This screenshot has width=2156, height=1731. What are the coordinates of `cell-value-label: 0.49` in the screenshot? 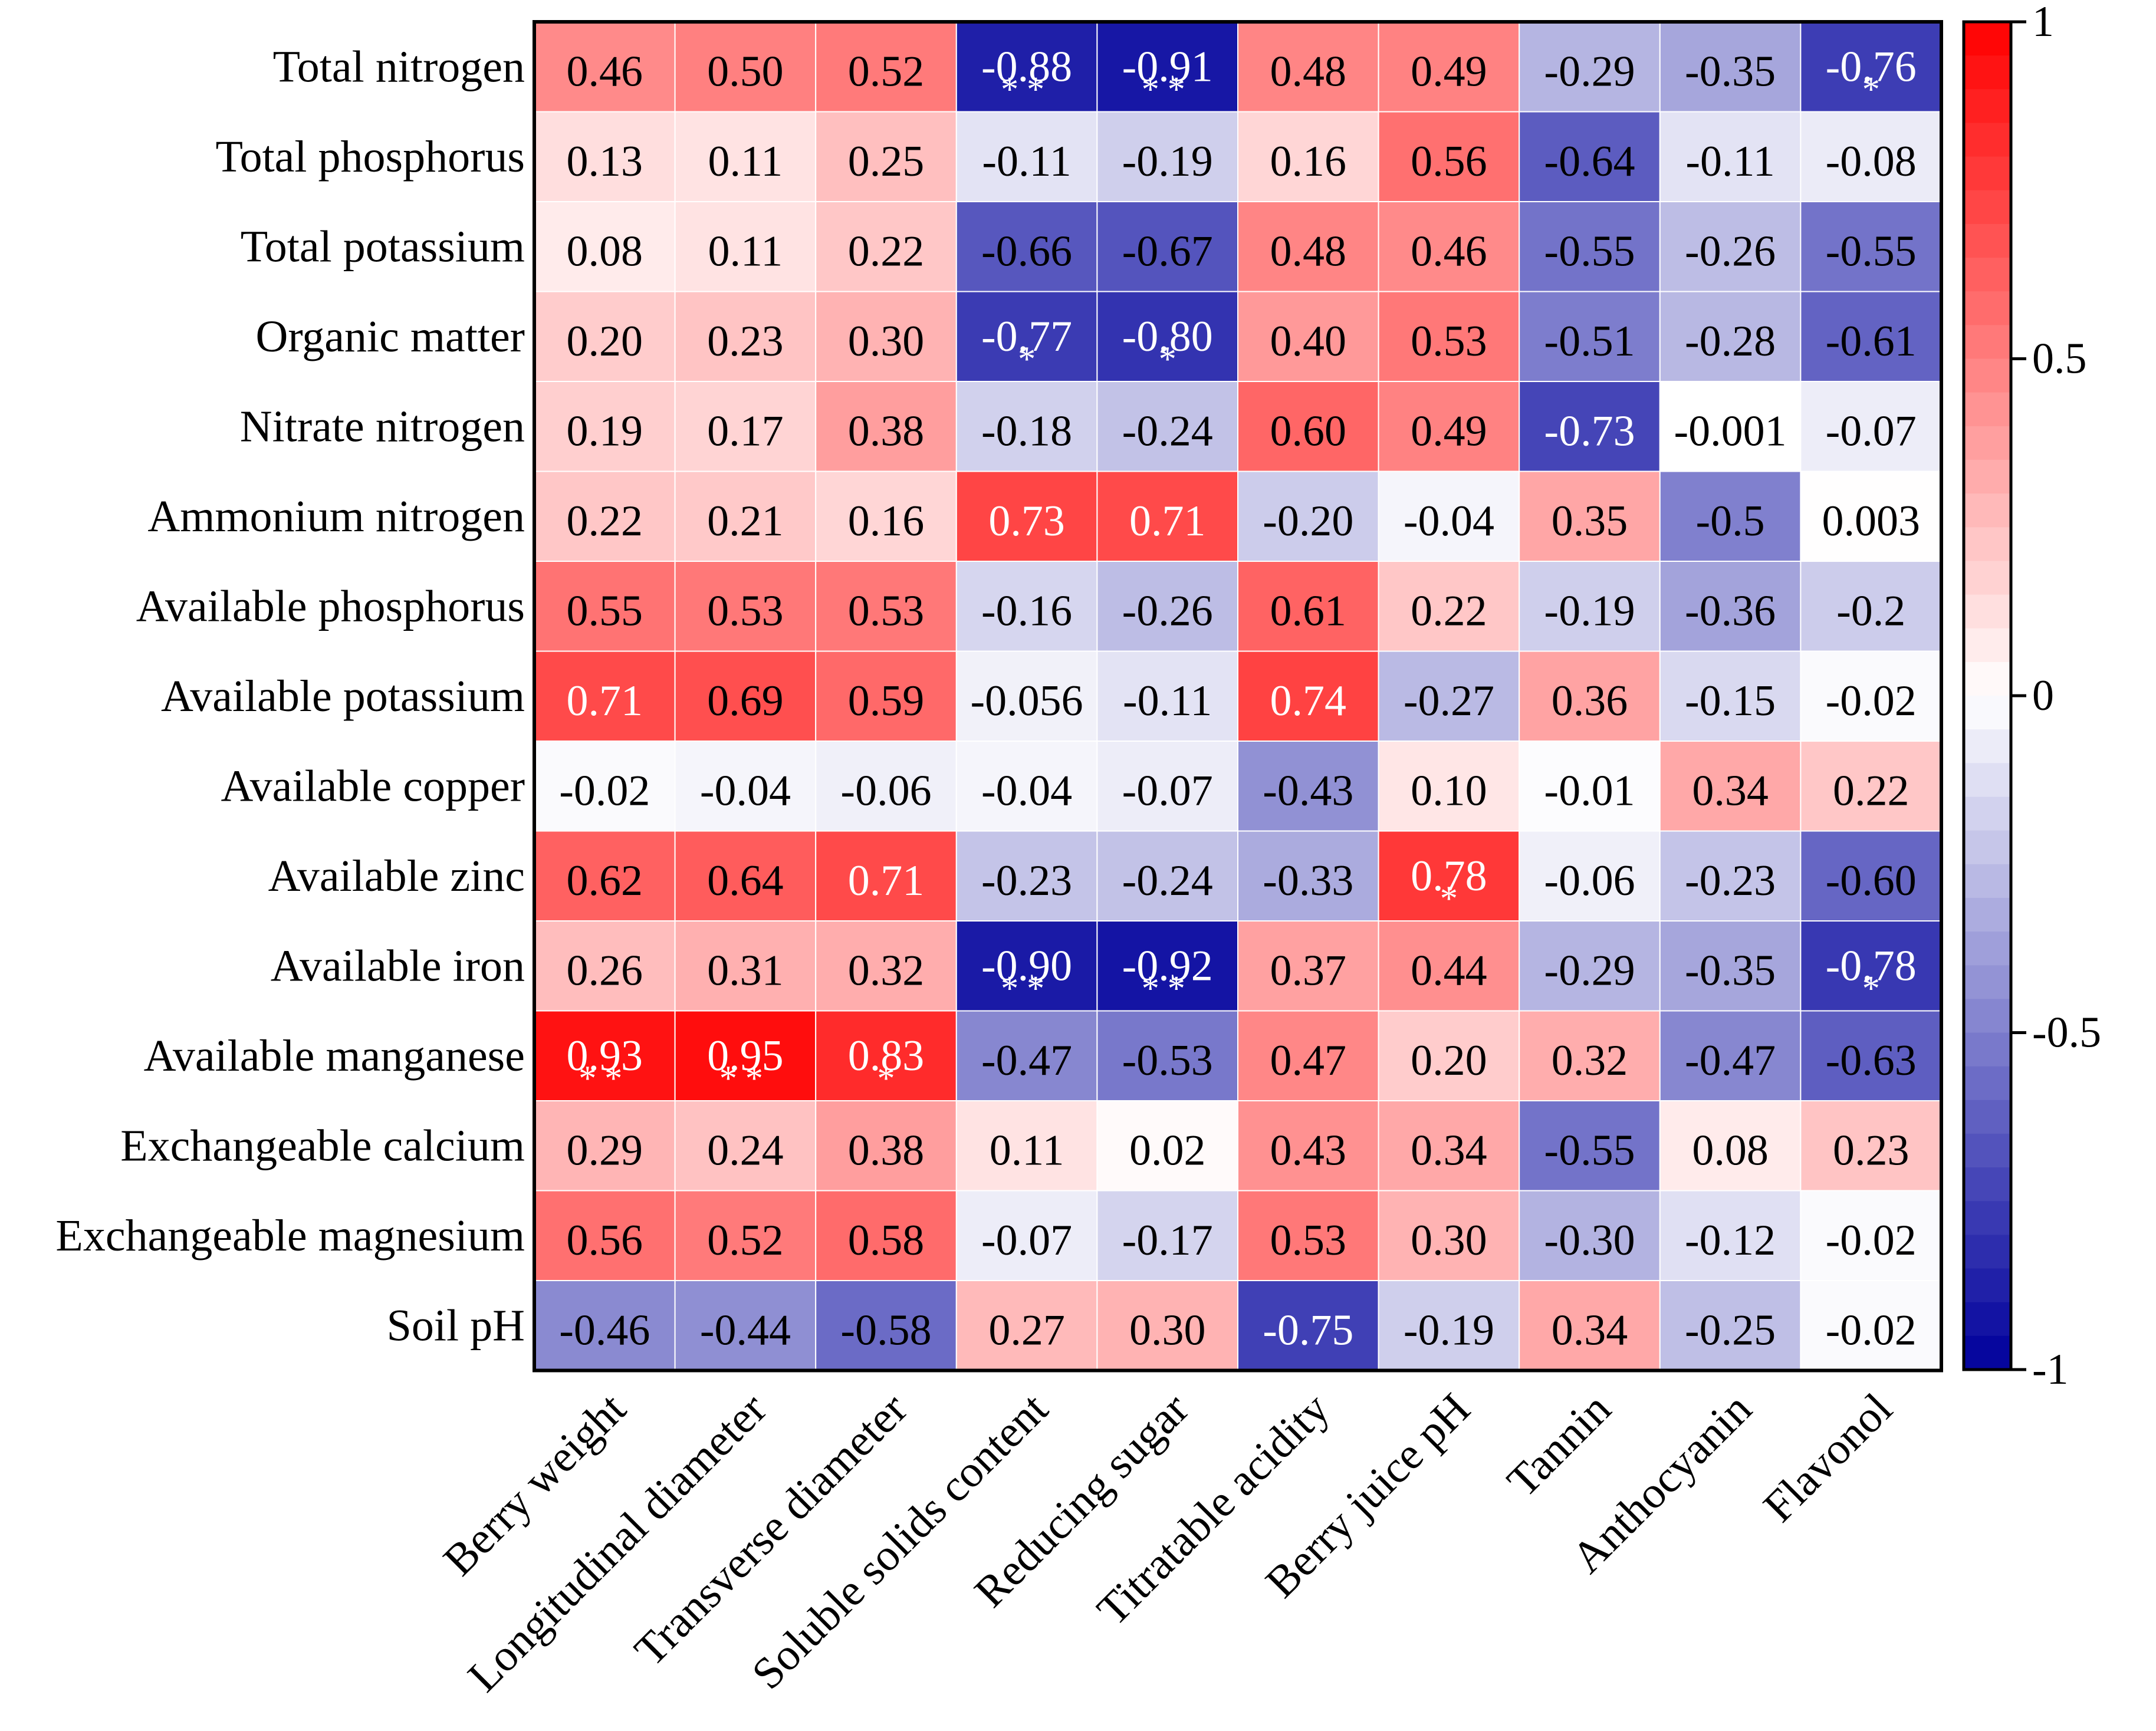 It's located at (1449, 71).